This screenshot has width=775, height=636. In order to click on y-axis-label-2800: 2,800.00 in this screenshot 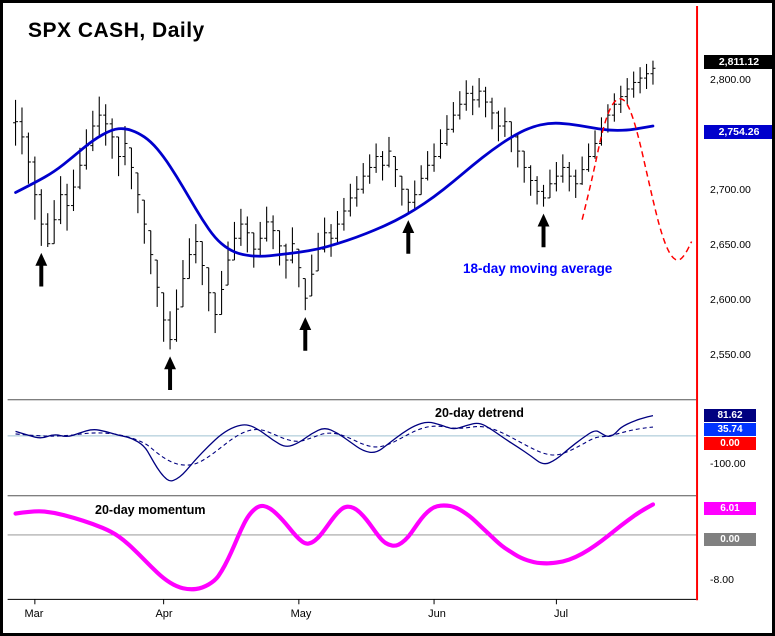, I will do `click(730, 80)`.